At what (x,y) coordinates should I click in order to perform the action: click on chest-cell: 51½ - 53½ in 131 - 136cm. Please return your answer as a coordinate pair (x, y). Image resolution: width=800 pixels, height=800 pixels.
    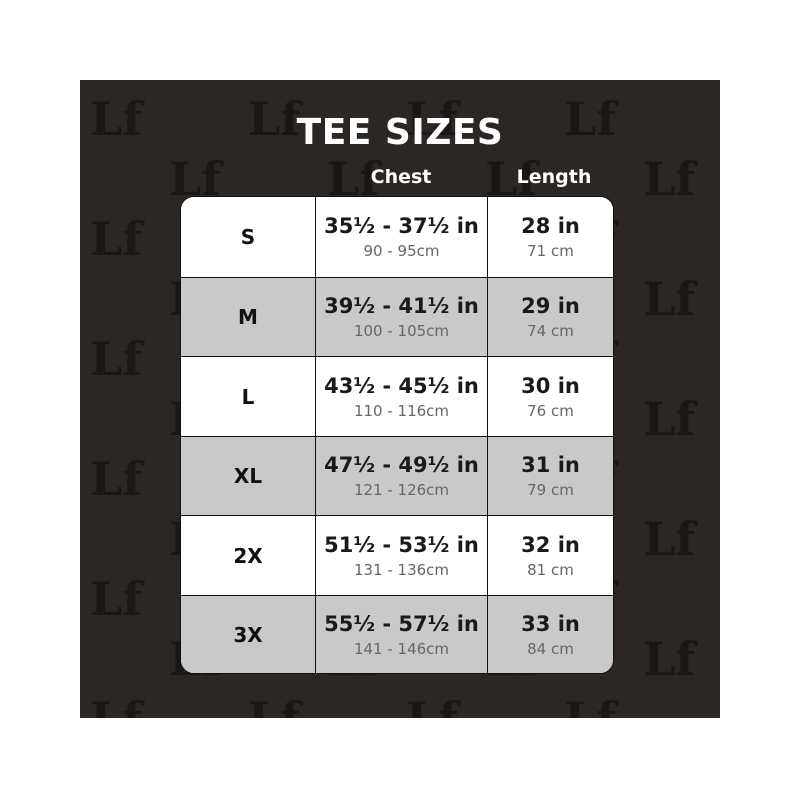
    Looking at the image, I should click on (402, 555).